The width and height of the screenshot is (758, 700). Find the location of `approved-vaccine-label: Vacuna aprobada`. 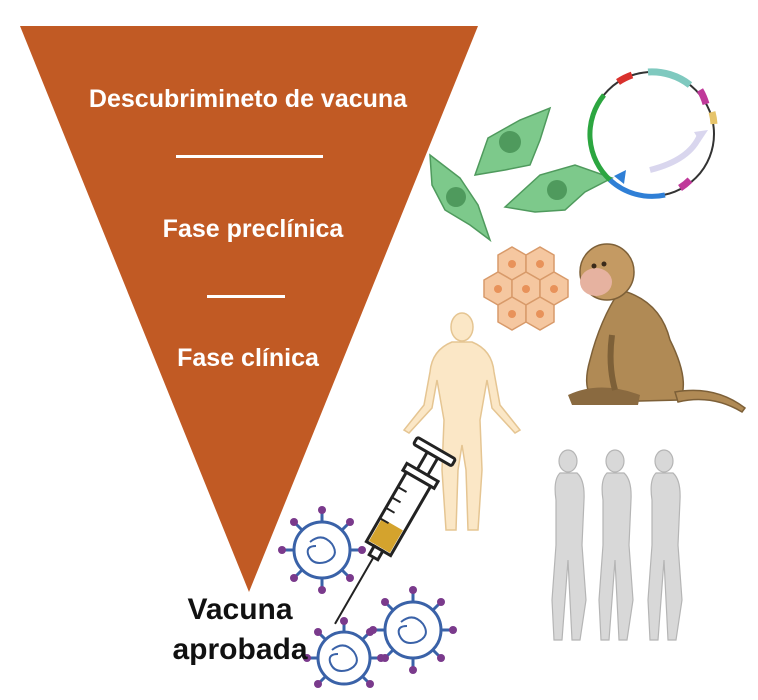

approved-vaccine-label: Vacuna aprobada is located at coordinates (240, 630).